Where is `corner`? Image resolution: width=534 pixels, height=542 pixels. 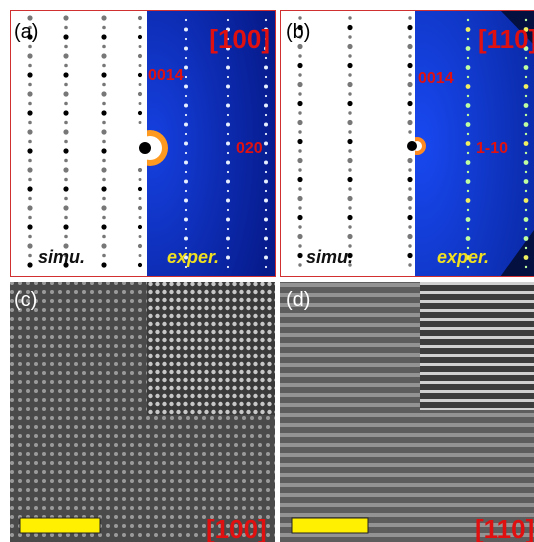
corner is located at coordinates (517, 27).